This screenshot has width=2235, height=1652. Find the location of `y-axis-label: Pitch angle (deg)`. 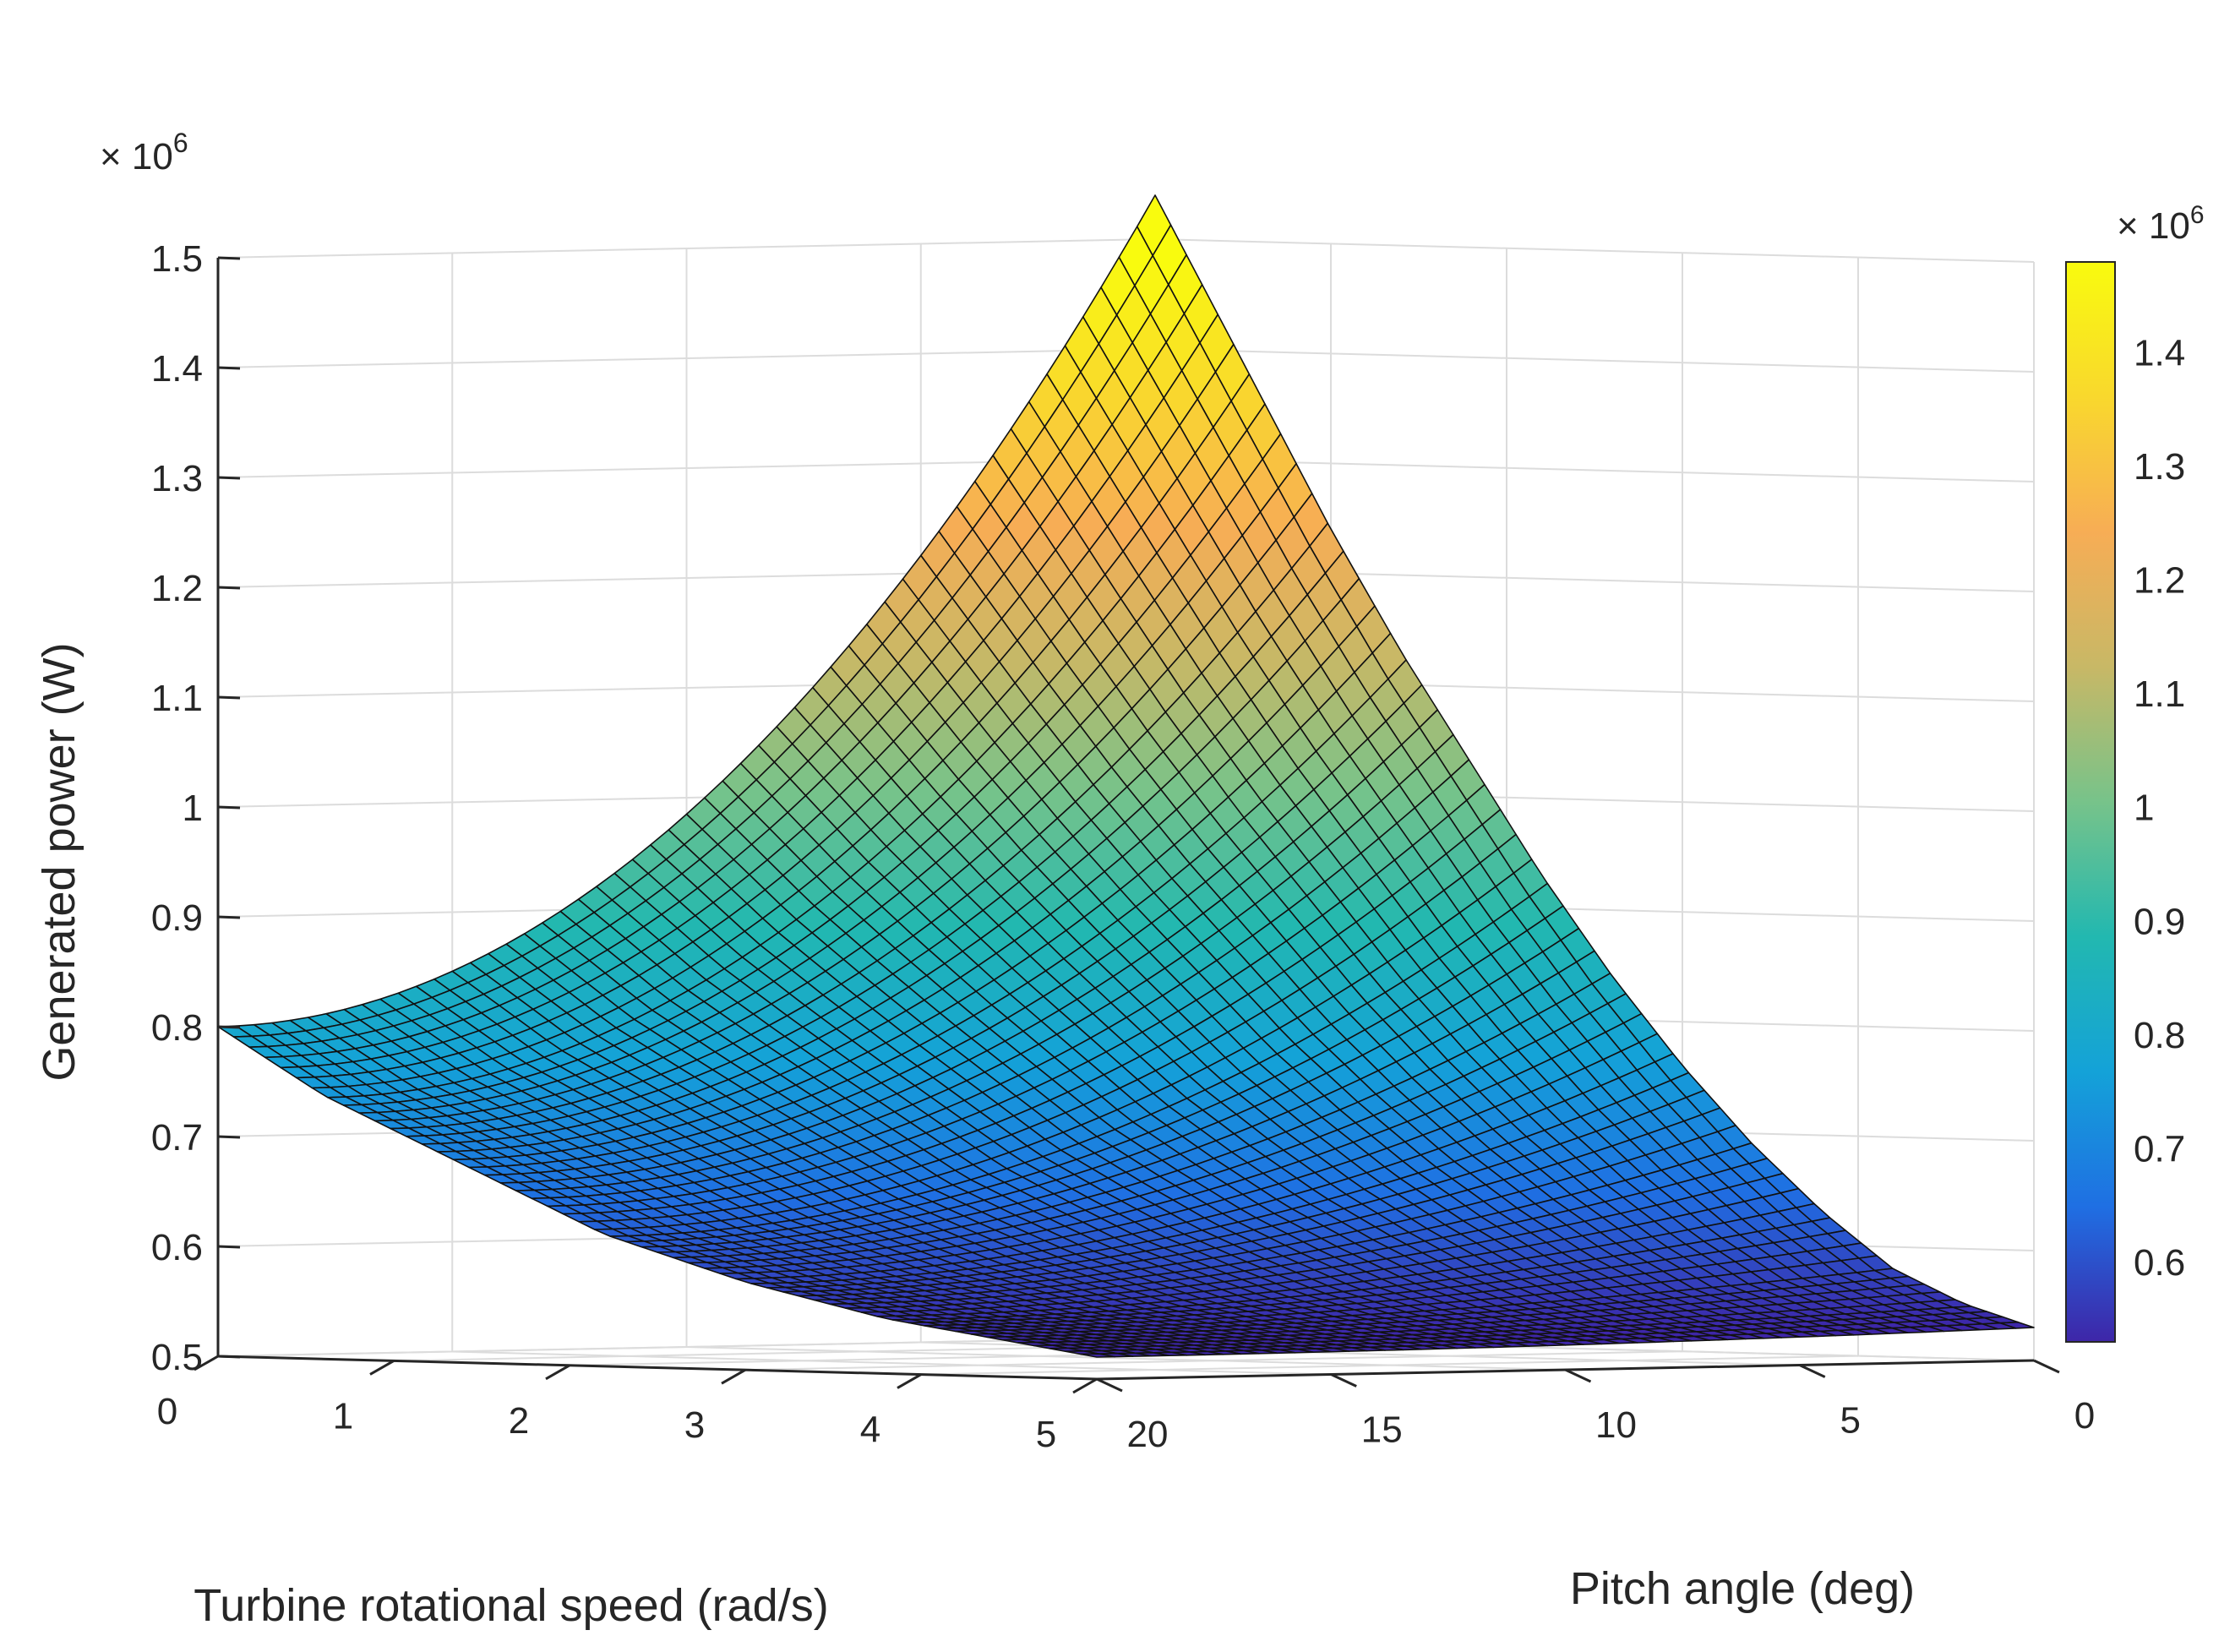

y-axis-label: Pitch angle (deg) is located at coordinates (1742, 1589).